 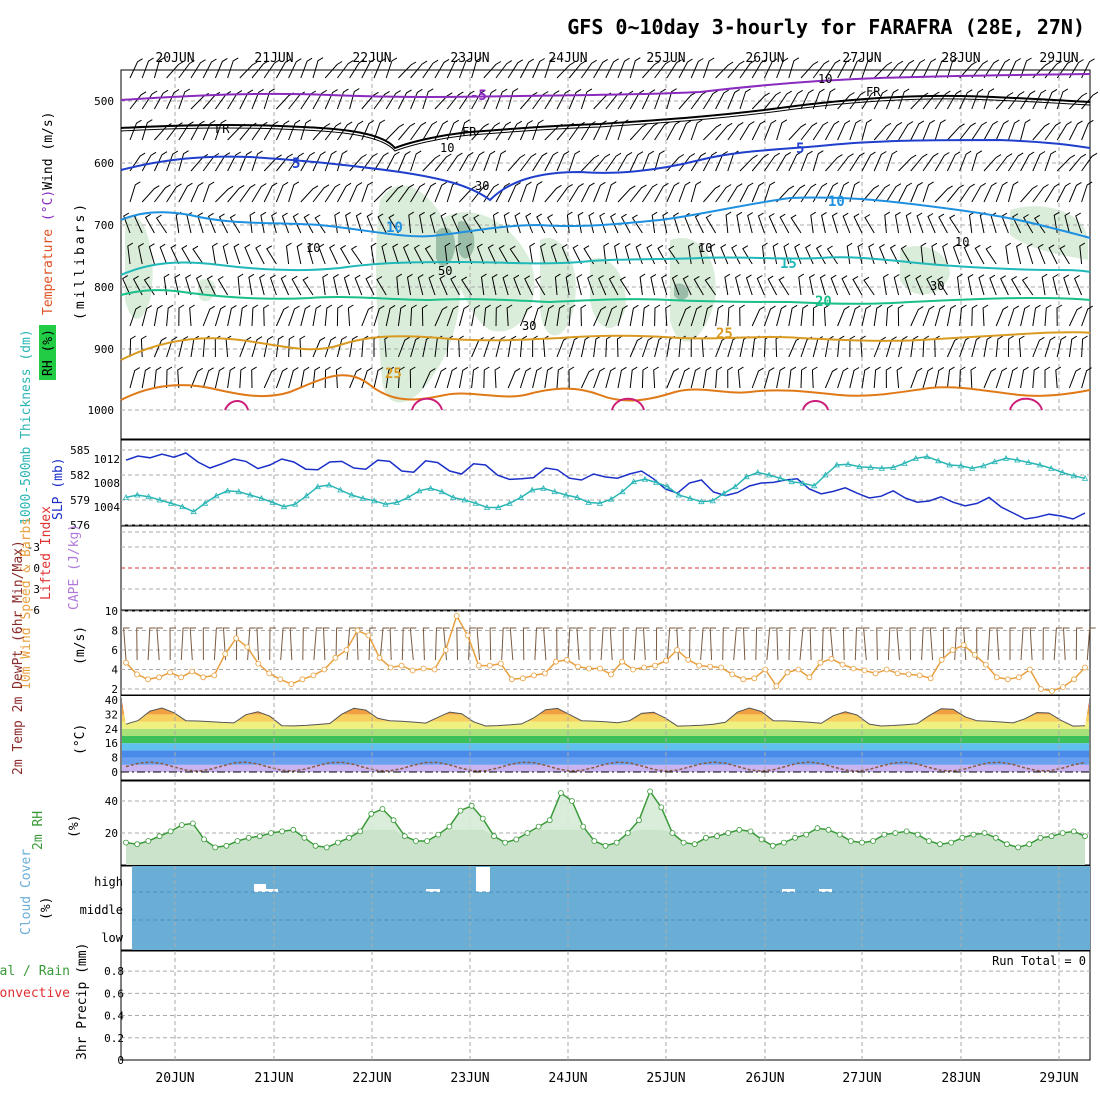 What do you see at coordinates (174, 58) in the screenshot?
I see `date-label-top: 20JUN` at bounding box center [174, 58].